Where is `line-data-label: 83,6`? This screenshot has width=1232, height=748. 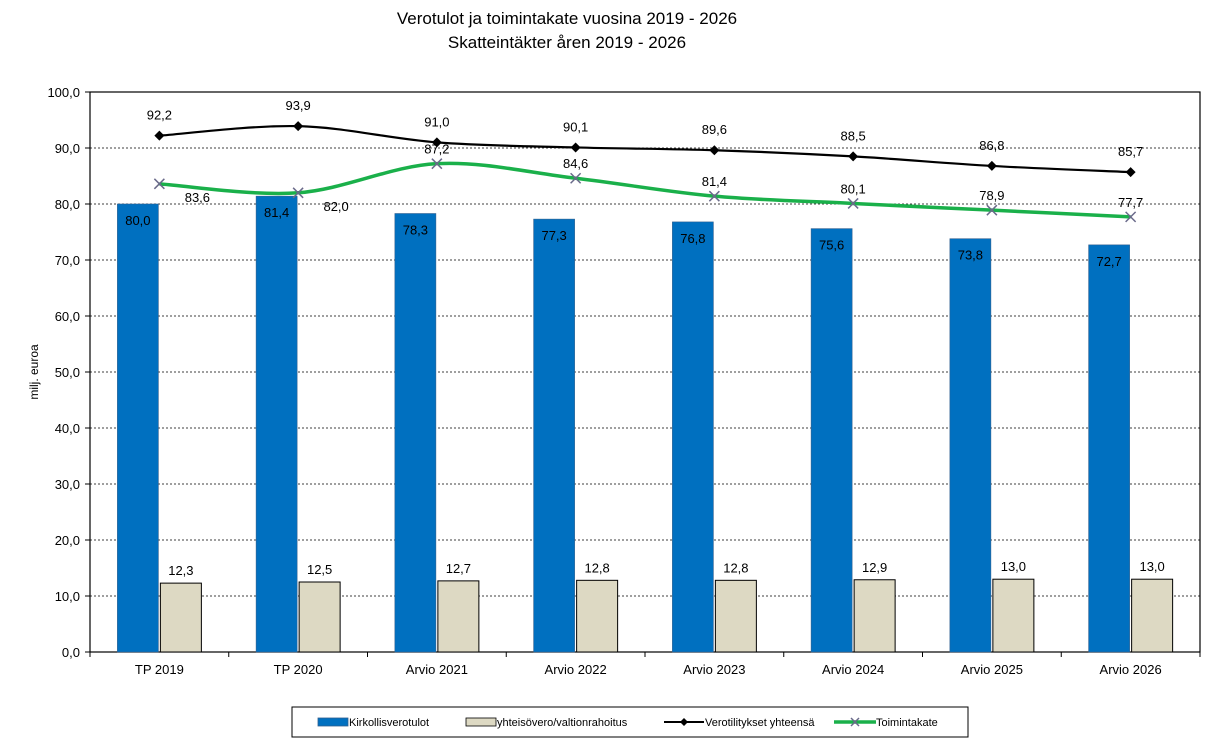 line-data-label: 83,6 is located at coordinates (197, 197).